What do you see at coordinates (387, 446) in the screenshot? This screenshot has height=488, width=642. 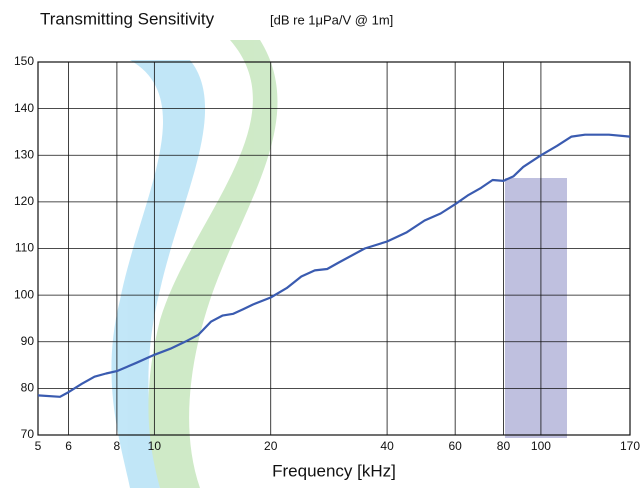 I see `x-tick-label: 40` at bounding box center [387, 446].